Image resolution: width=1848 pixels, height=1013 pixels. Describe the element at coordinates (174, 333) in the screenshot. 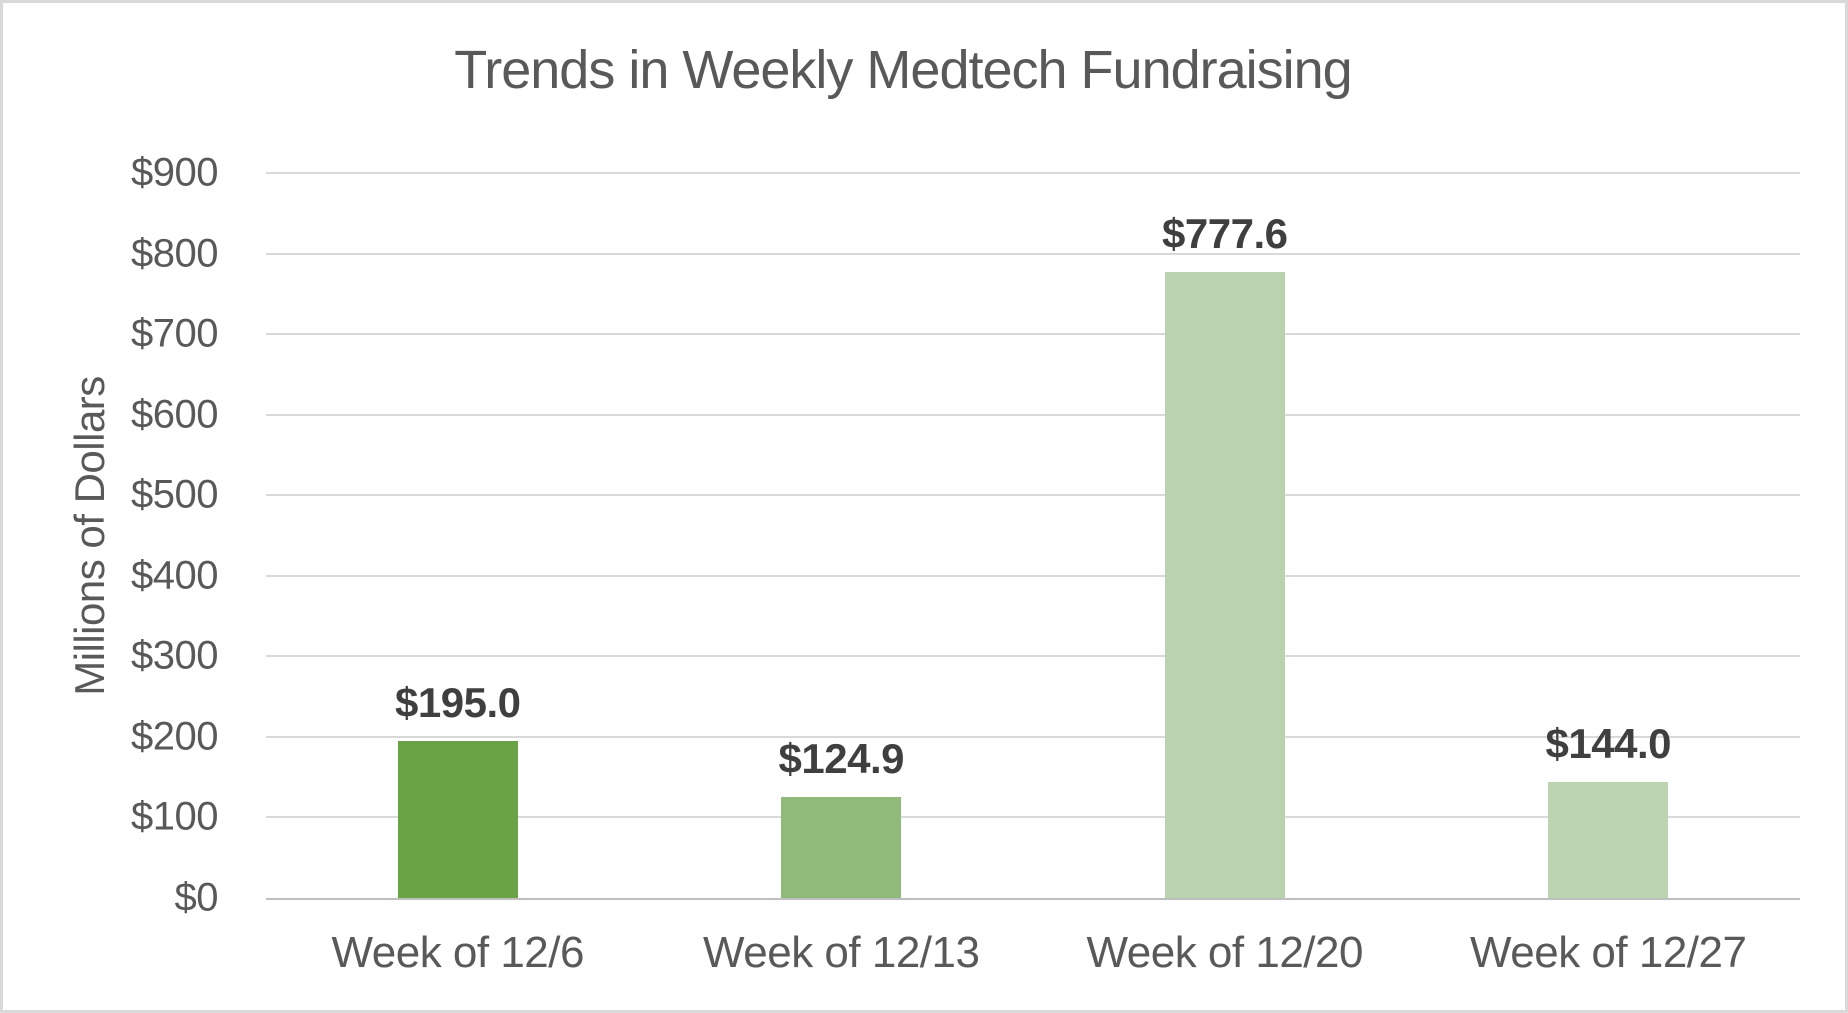

I see `y-tick-label: $700` at that location.